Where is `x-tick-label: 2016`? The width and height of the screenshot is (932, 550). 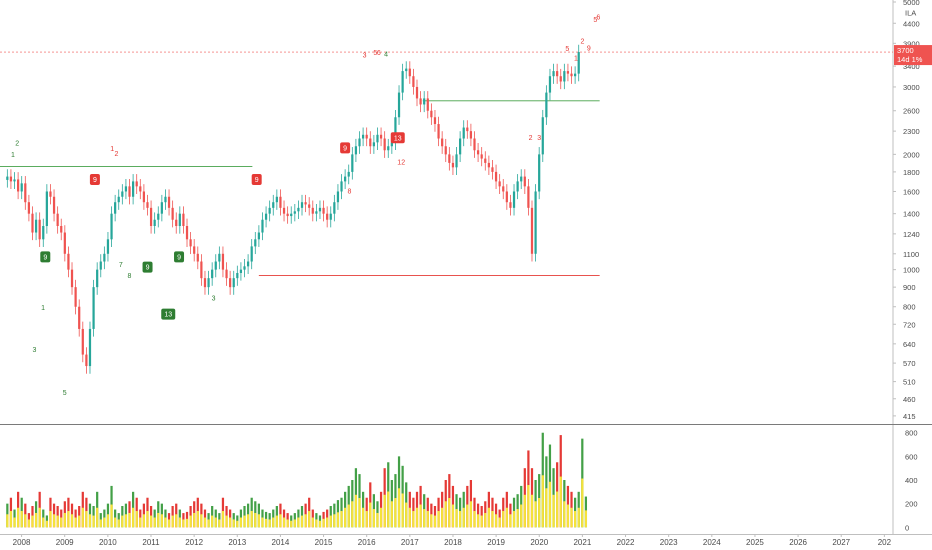 x-tick-label: 2016 is located at coordinates (367, 542).